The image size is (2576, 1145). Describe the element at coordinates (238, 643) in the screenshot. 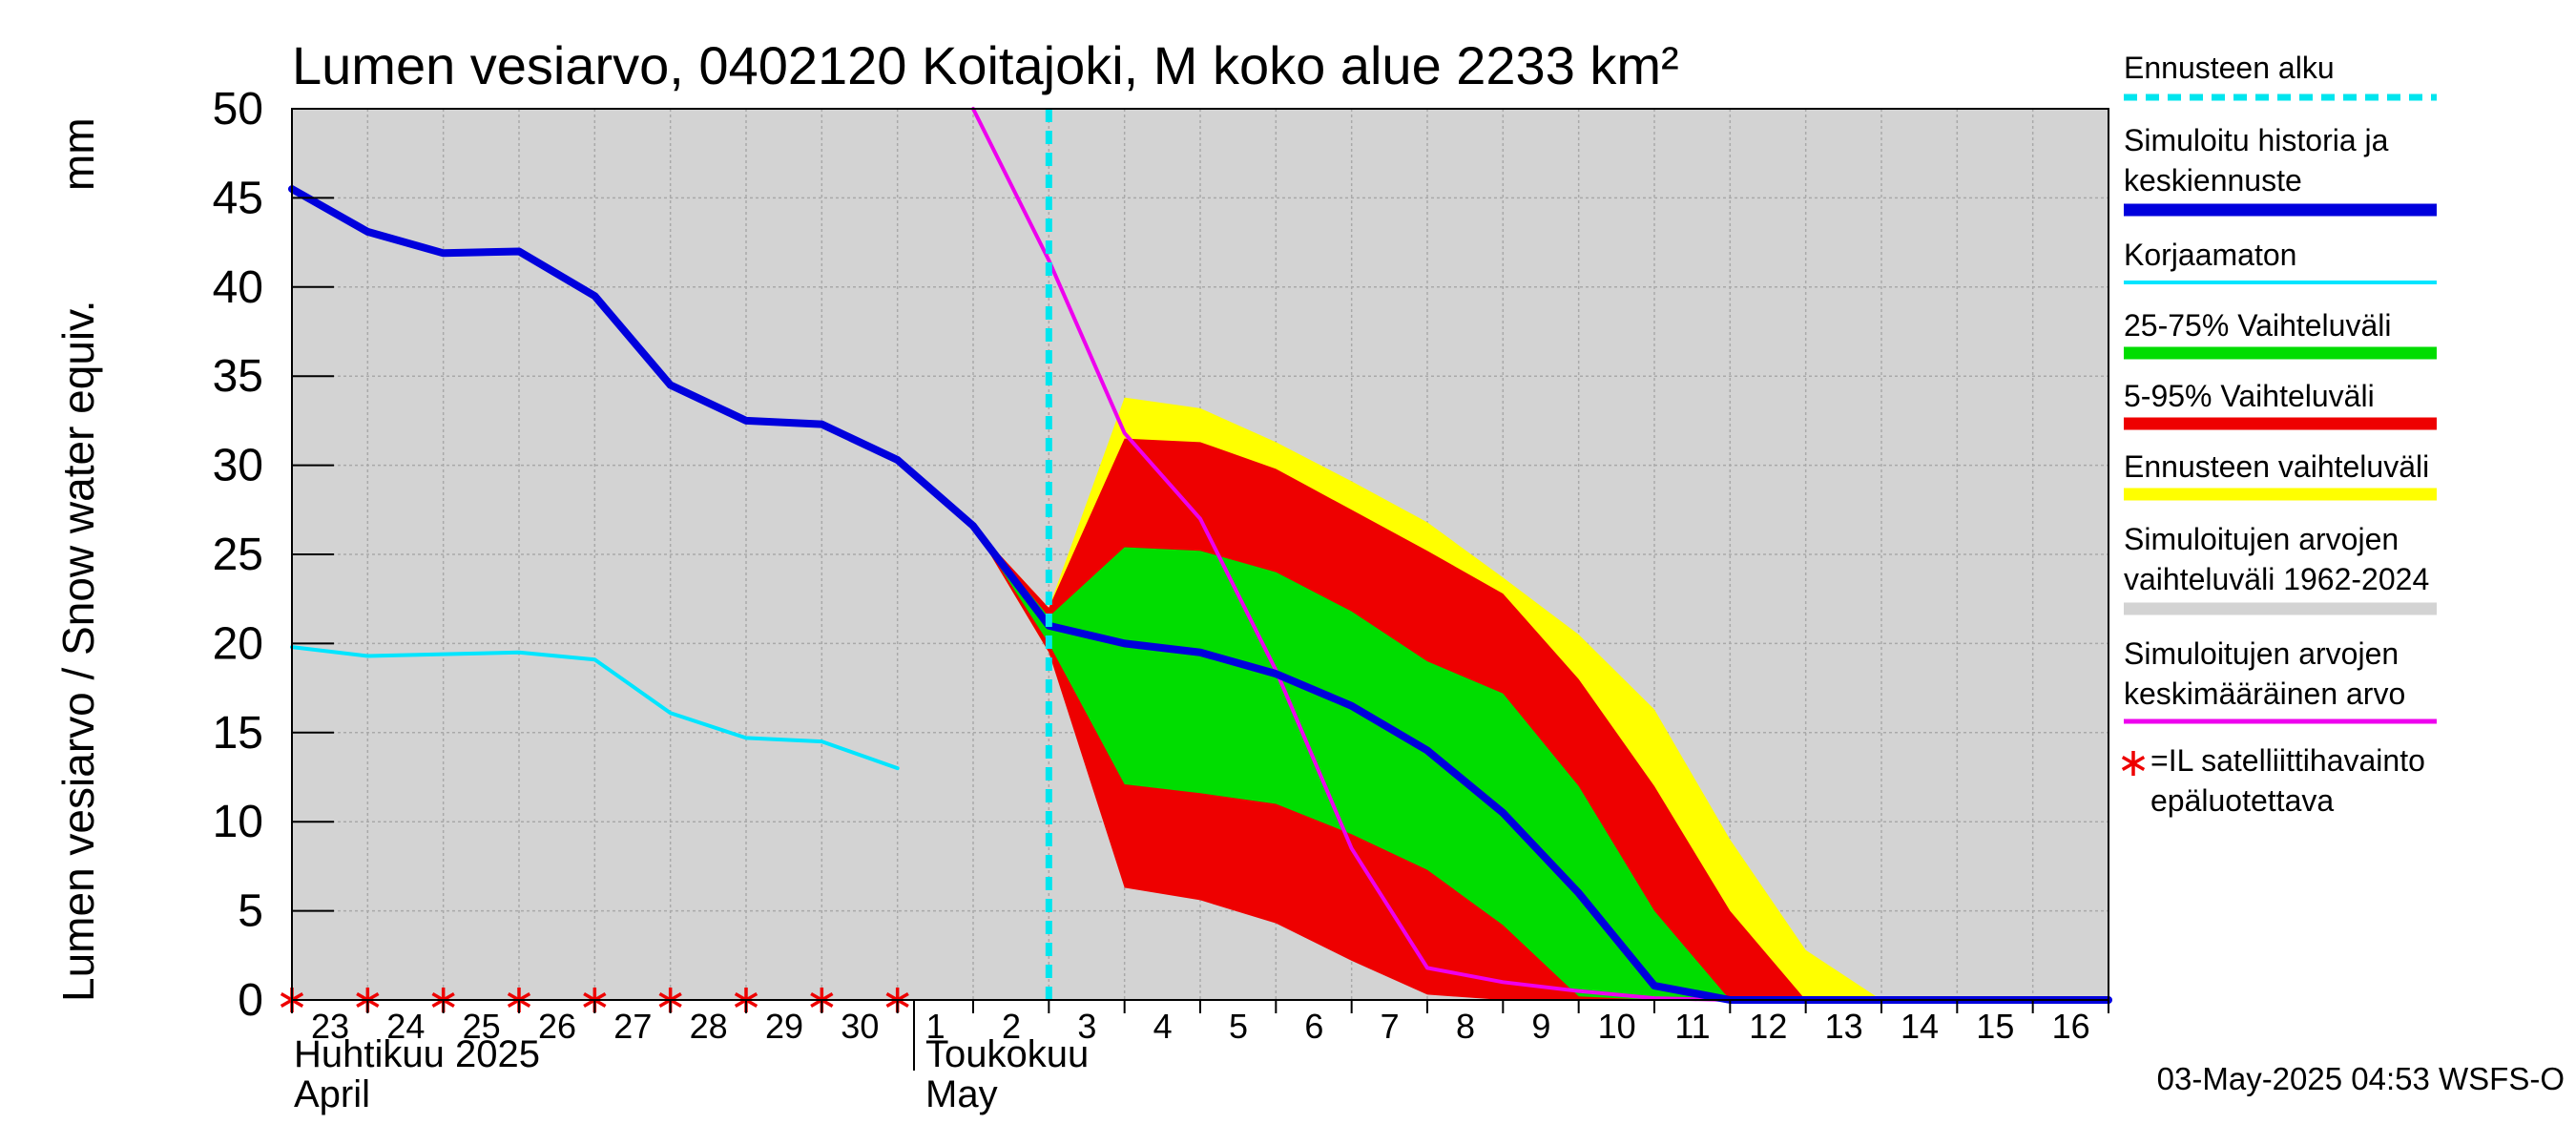

I see `y-tick-label: 20` at that location.